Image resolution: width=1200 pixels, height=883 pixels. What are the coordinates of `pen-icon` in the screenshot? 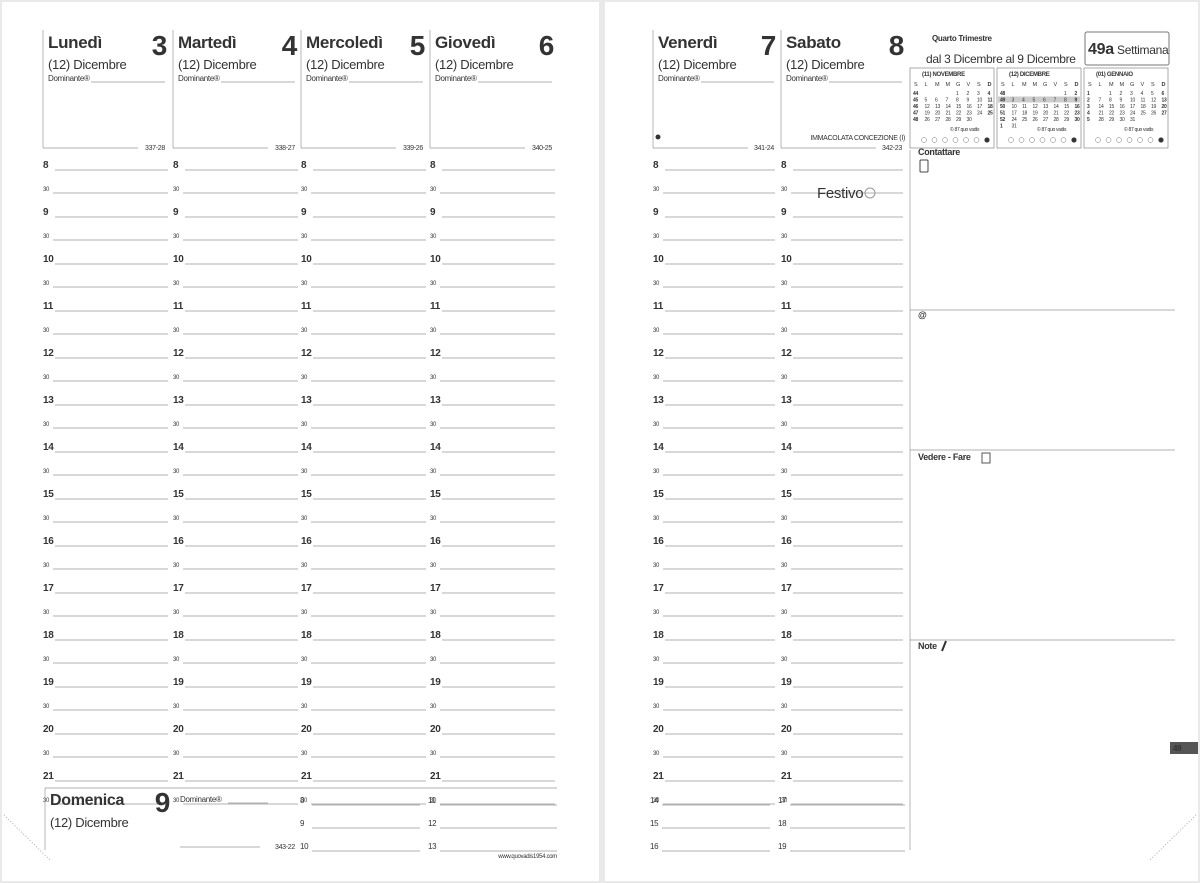 It's located at (944, 646).